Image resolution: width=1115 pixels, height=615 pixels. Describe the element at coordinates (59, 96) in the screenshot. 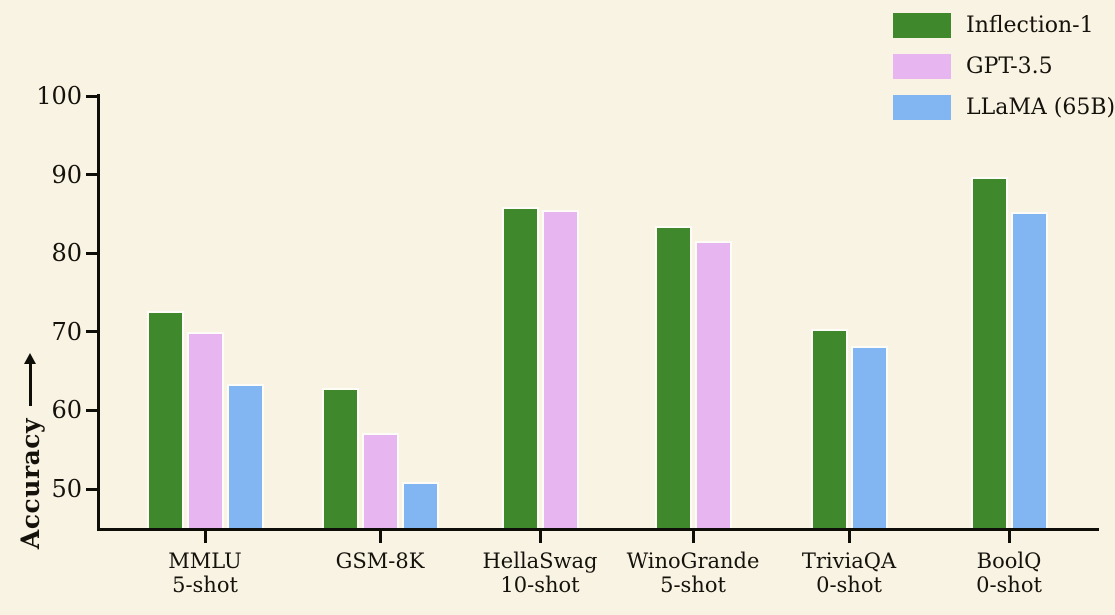

I see `y-axis-tick-label: 100` at that location.